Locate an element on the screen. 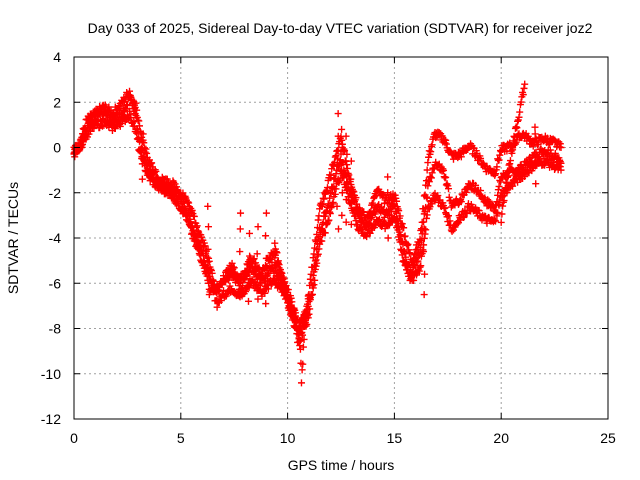 The height and width of the screenshot is (480, 640). y-tick-label: -4 is located at coordinates (55, 238).